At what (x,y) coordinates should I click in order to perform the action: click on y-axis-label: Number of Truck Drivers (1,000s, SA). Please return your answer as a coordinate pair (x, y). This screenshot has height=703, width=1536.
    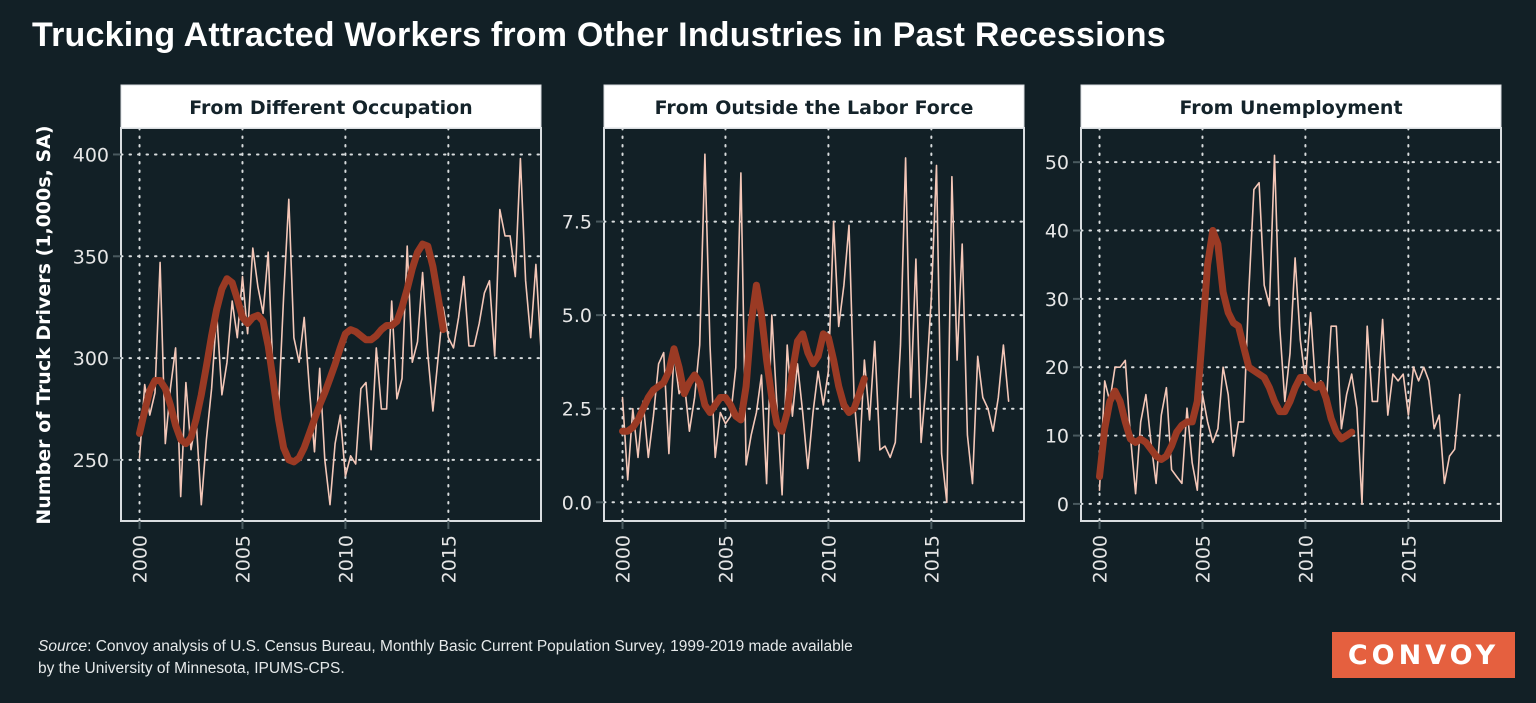
    Looking at the image, I should click on (44, 324).